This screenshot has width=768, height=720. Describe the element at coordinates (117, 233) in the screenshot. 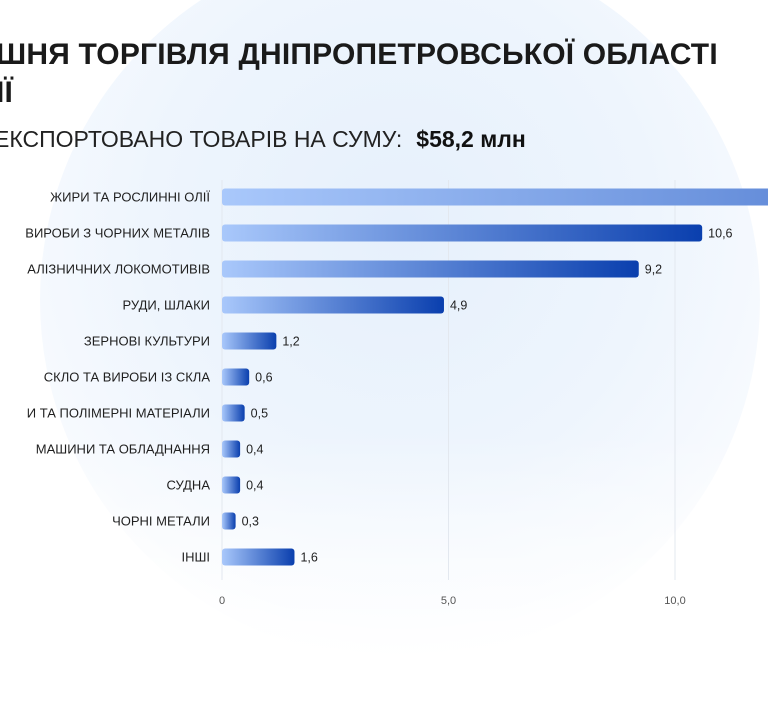

I see `category-label: ВИРОБИ З ЧОРНИХ МЕТАЛІВ` at that location.